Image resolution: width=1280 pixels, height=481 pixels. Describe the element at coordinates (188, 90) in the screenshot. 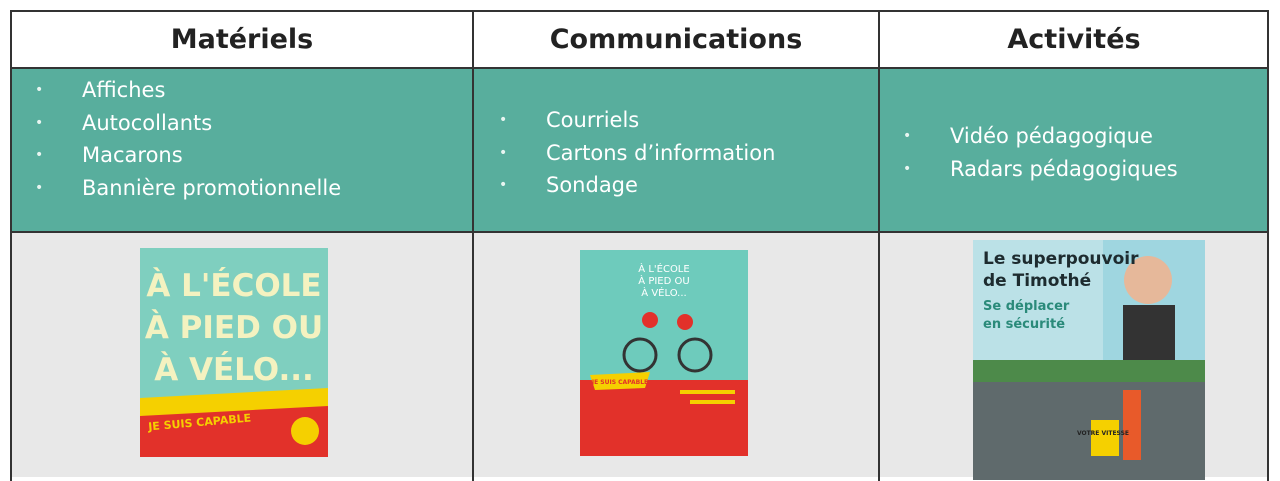

I see `list-item: Affiches` at that location.